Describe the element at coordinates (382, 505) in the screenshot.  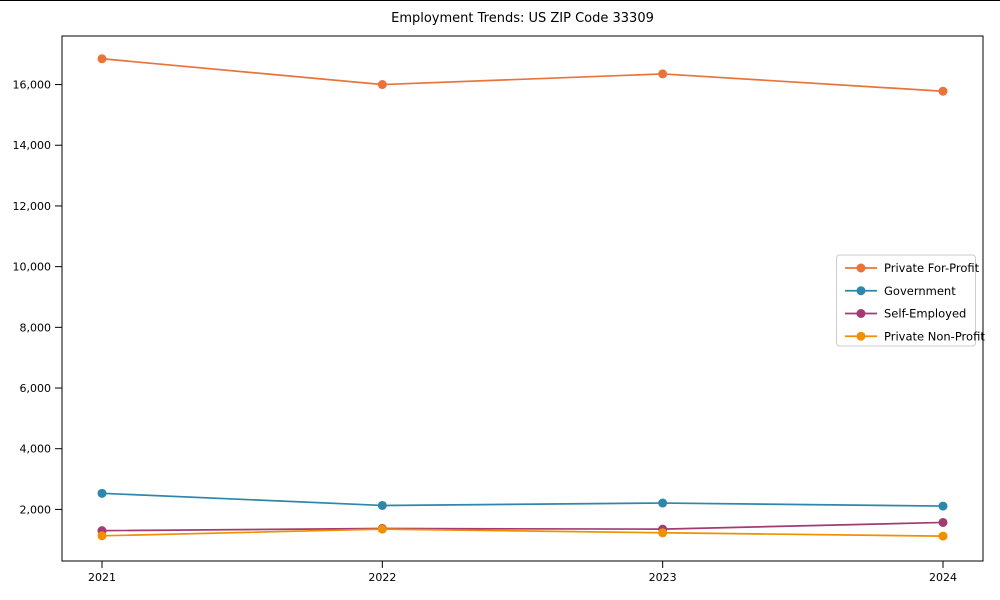
I see `data-point-government-2022` at that location.